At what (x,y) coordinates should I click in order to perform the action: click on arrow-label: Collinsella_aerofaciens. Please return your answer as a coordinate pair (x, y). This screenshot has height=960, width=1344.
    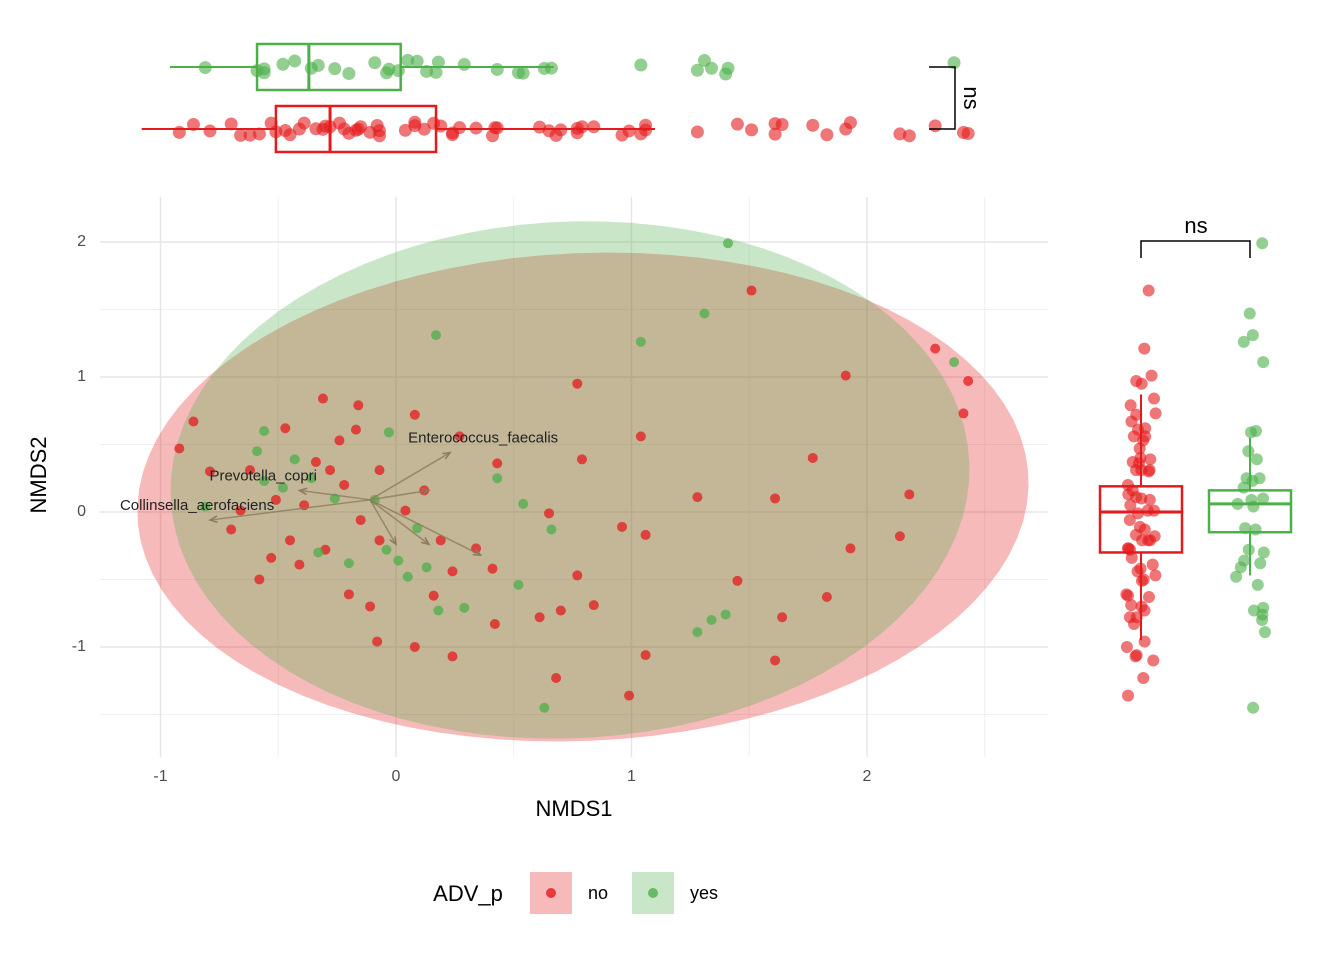
    Looking at the image, I should click on (197, 505).